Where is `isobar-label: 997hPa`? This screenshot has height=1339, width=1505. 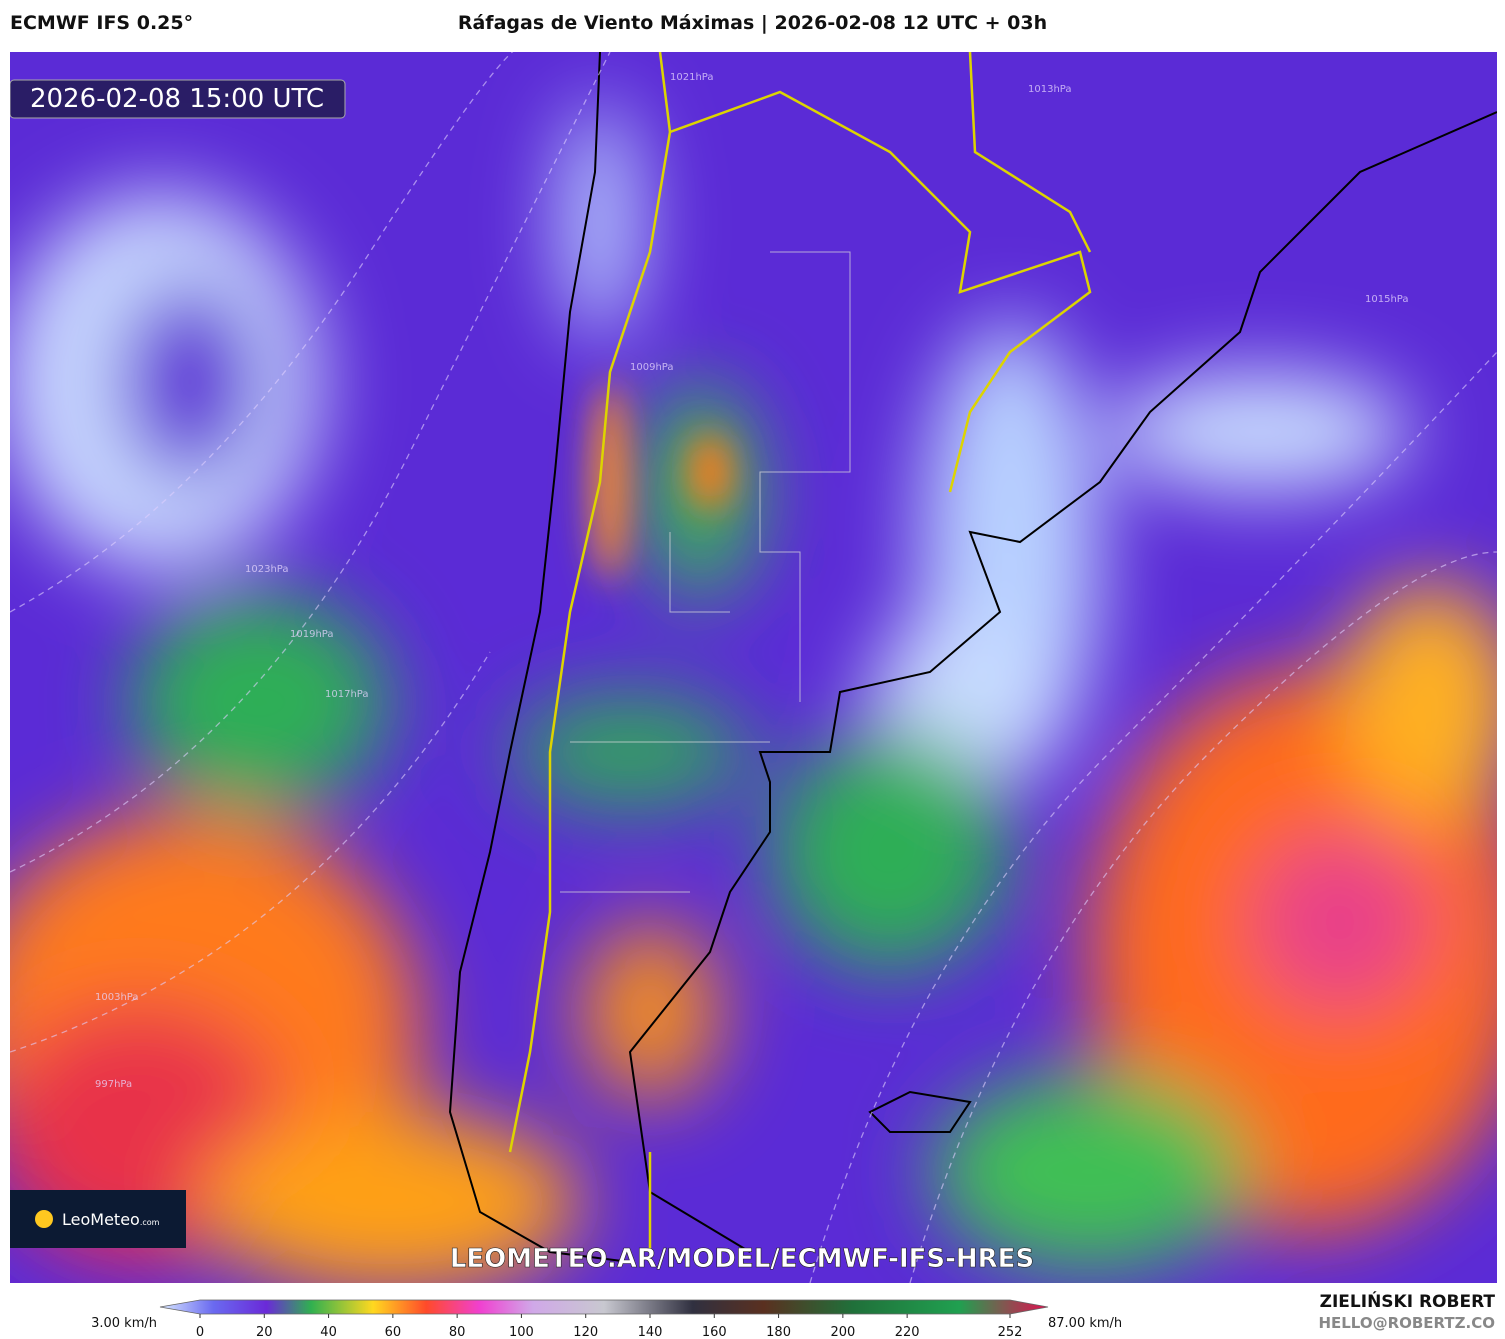 isobar-label: 997hPa is located at coordinates (113, 1084).